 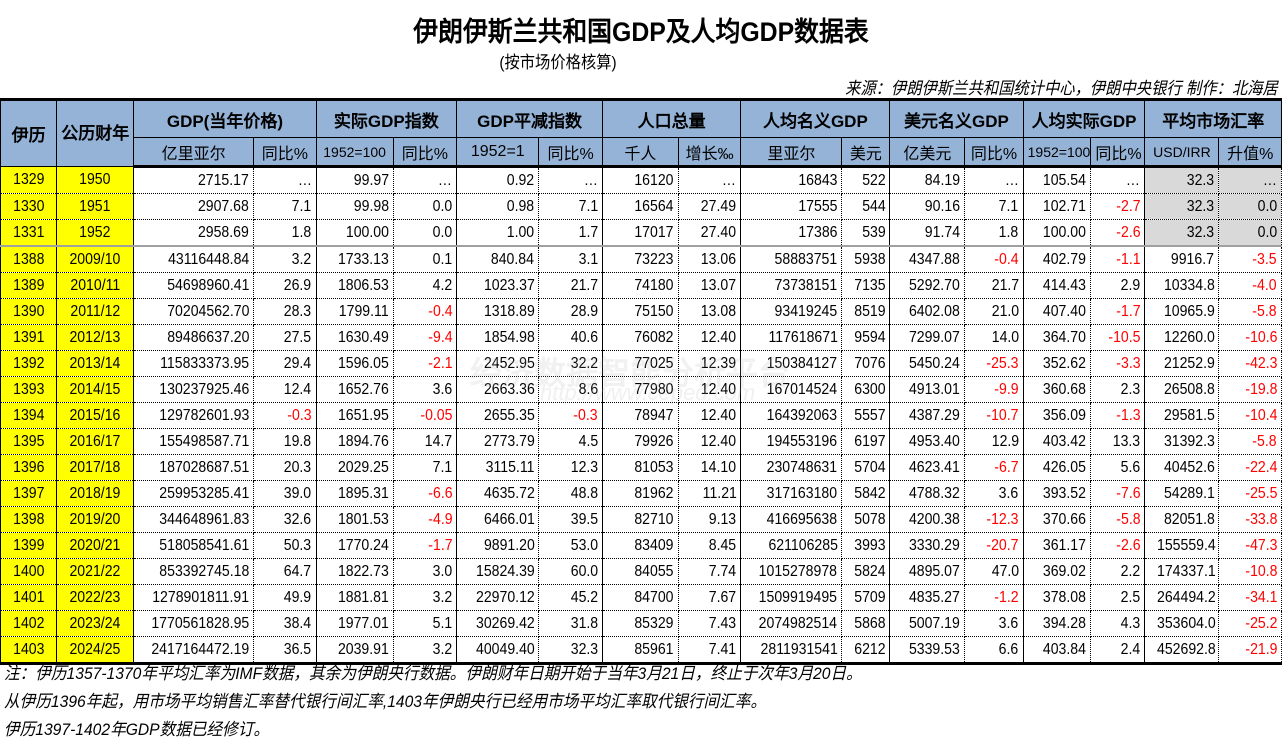 I want to click on cell-value: -20.7, so click(x=1002, y=545).